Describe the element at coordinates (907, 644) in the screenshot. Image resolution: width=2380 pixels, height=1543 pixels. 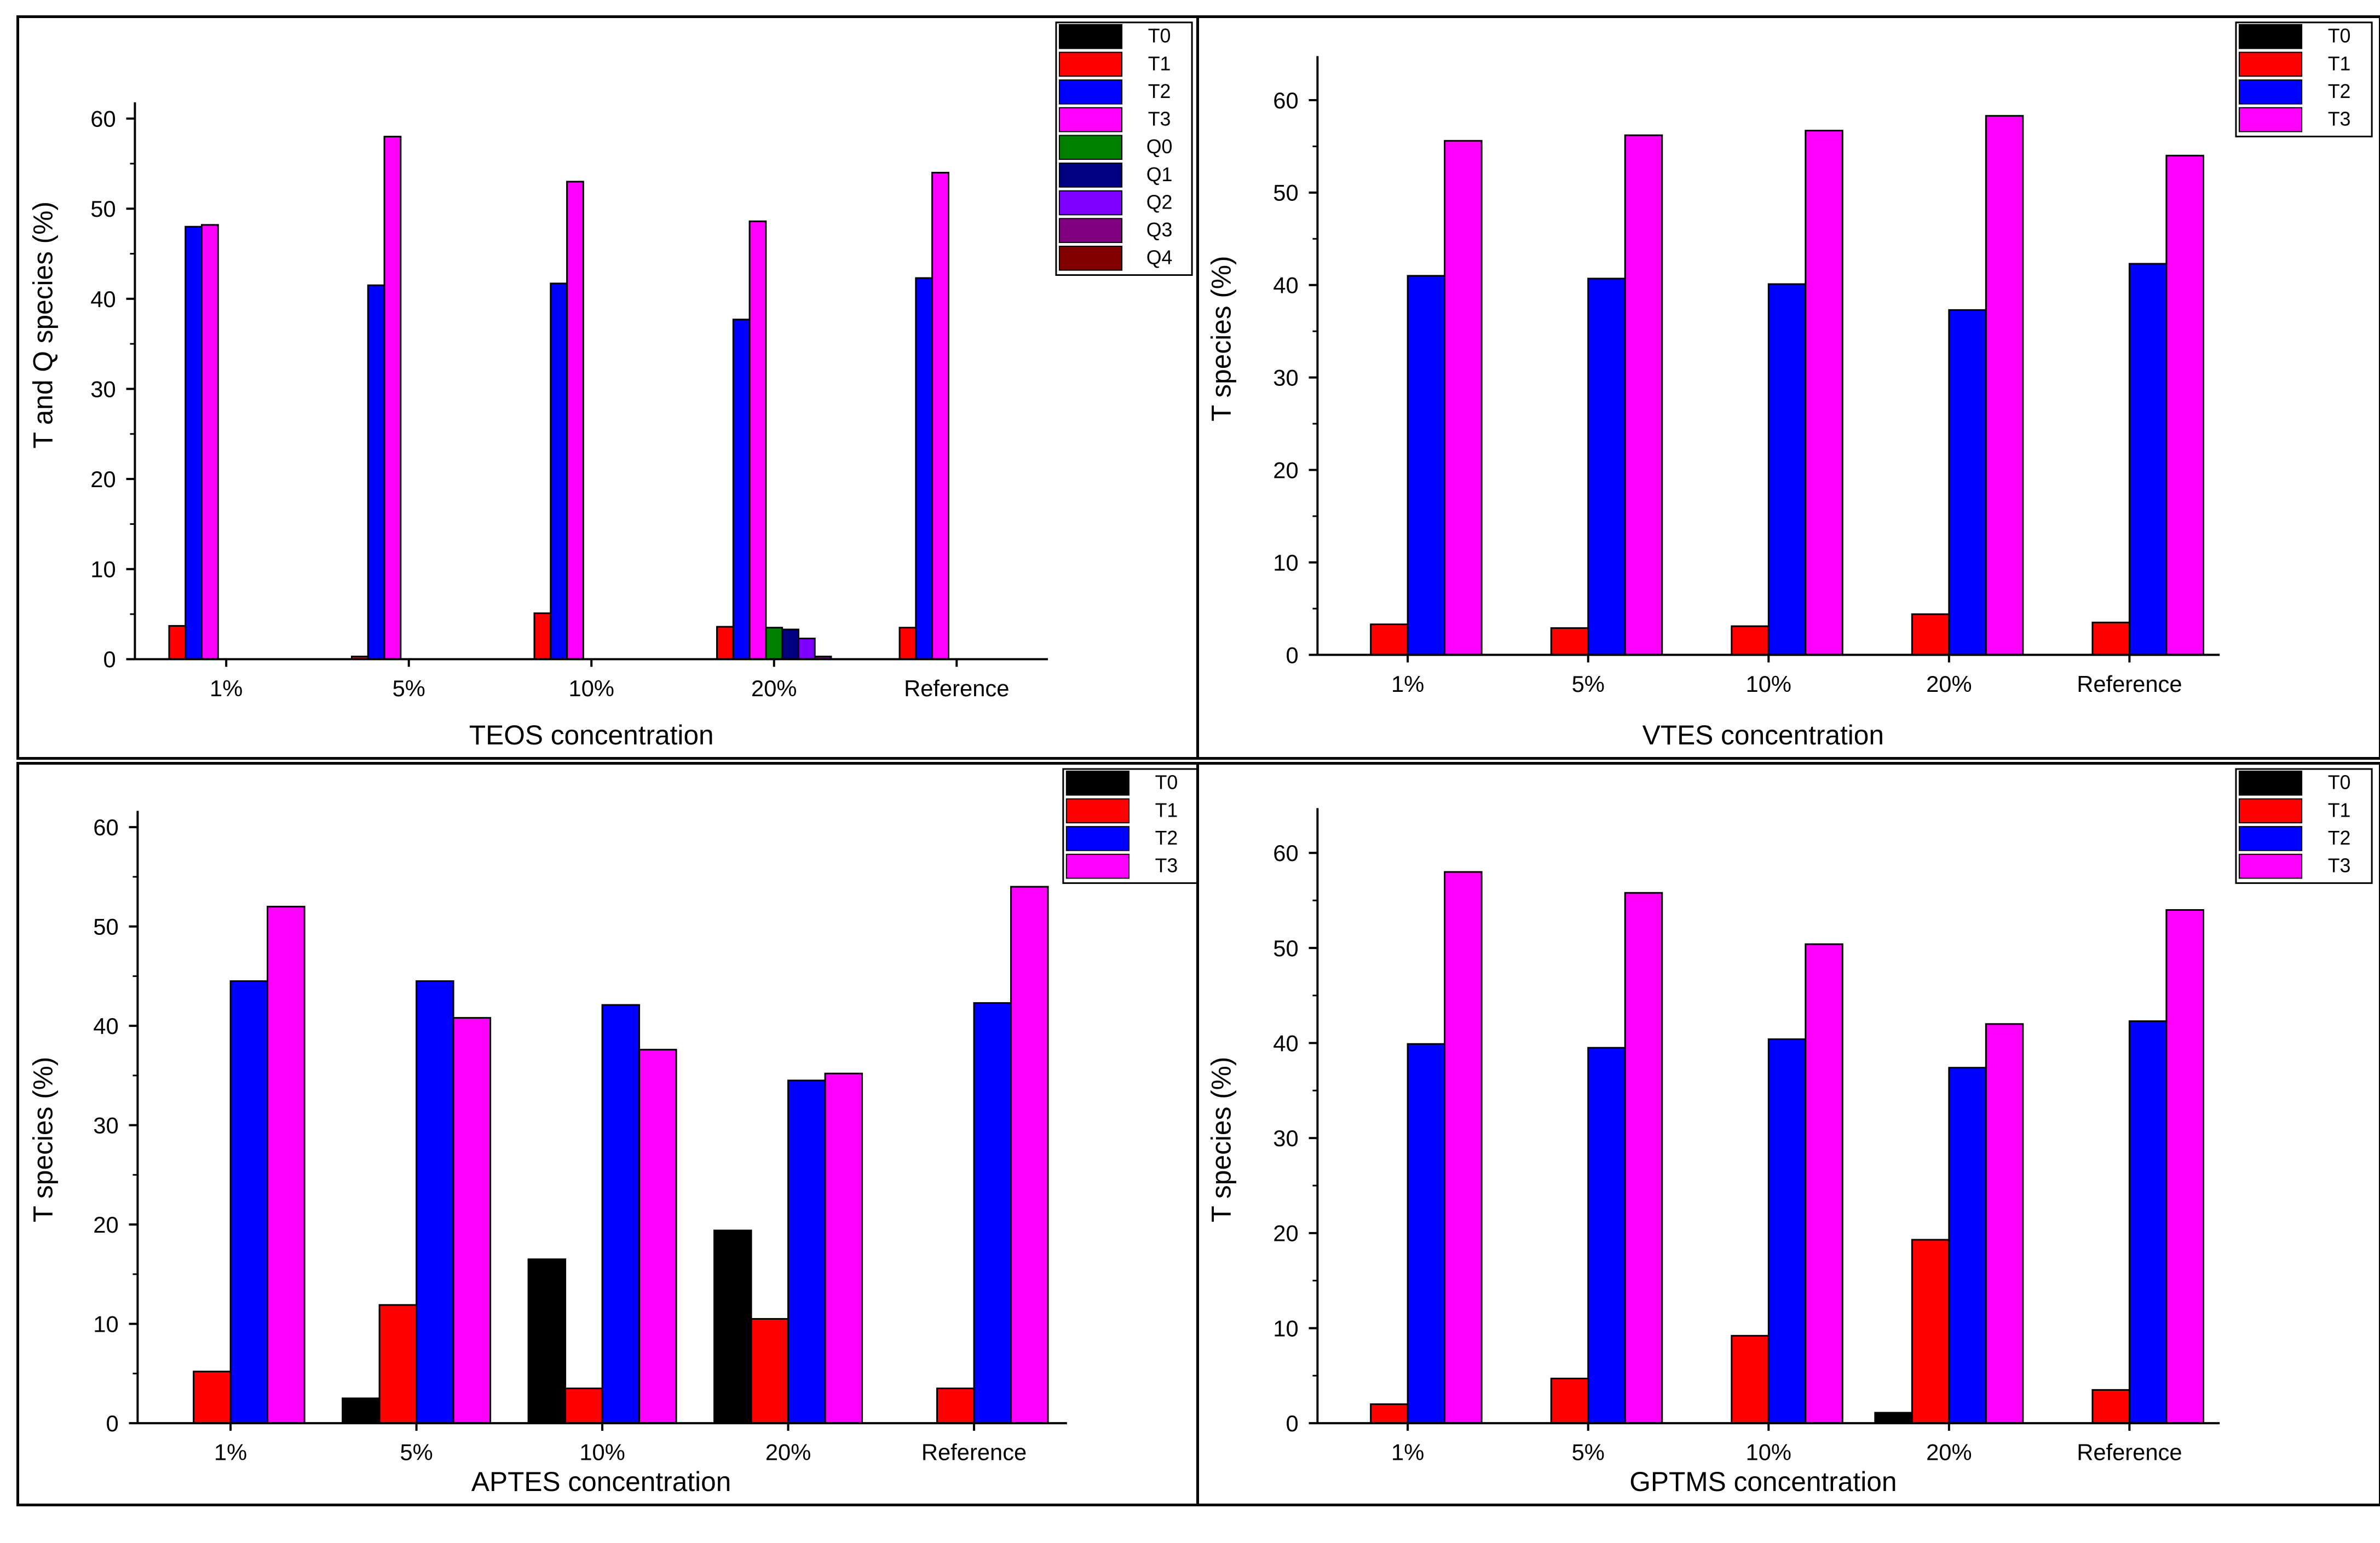
I see `bar-t1-ref` at that location.